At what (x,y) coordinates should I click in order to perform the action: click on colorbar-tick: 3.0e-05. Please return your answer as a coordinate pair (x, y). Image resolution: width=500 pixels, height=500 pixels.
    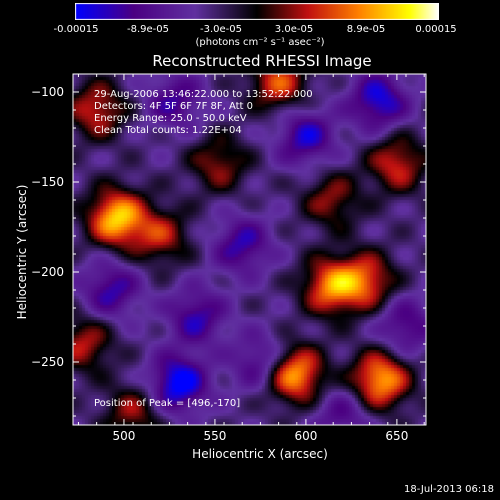
    Looking at the image, I should click on (294, 29).